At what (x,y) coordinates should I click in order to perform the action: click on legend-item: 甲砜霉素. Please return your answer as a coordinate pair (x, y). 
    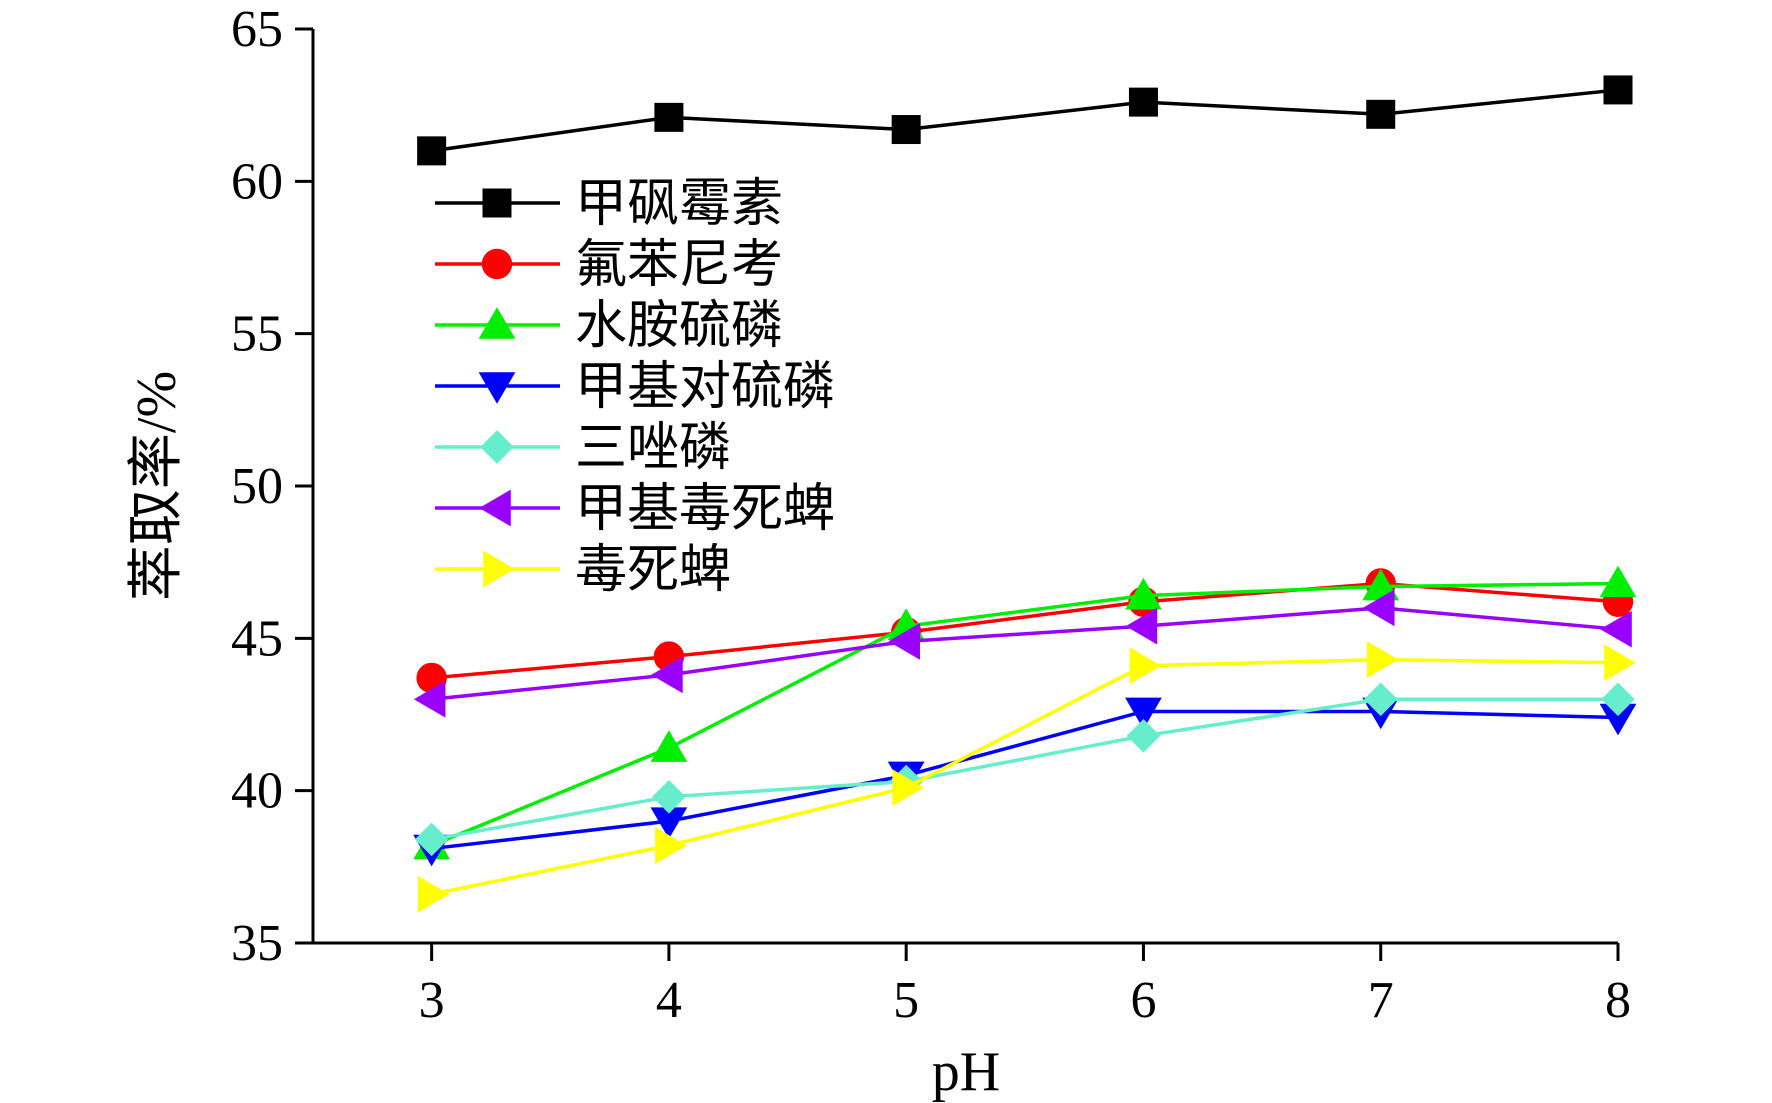
    Looking at the image, I should click on (609, 204).